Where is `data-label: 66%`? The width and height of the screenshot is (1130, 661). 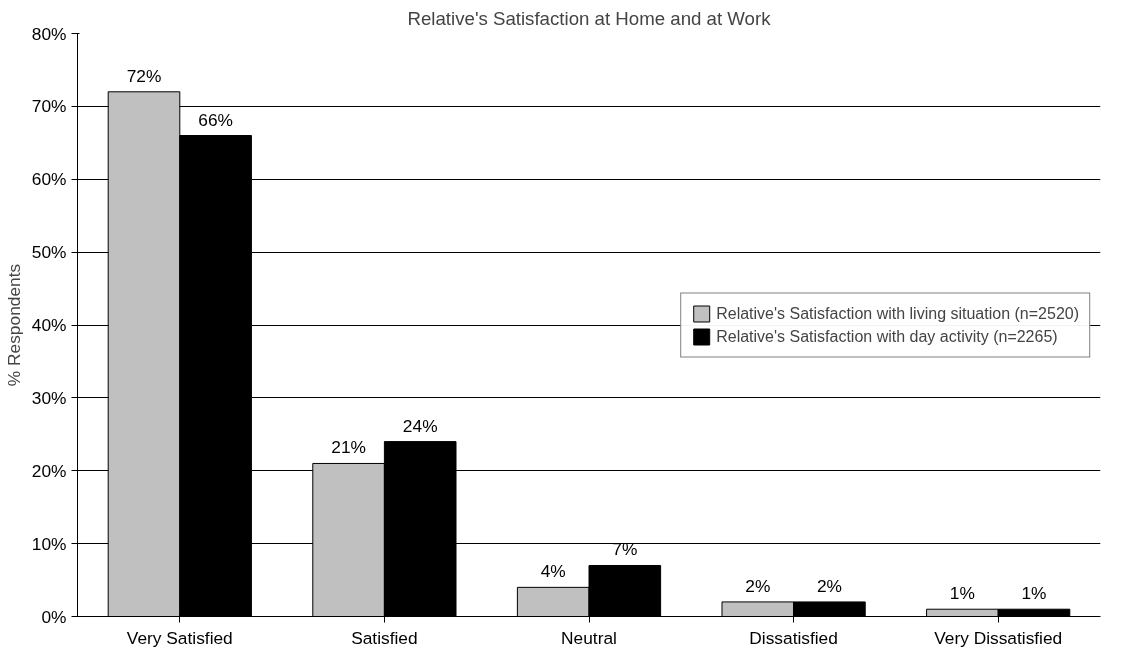 data-label: 66% is located at coordinates (215, 119).